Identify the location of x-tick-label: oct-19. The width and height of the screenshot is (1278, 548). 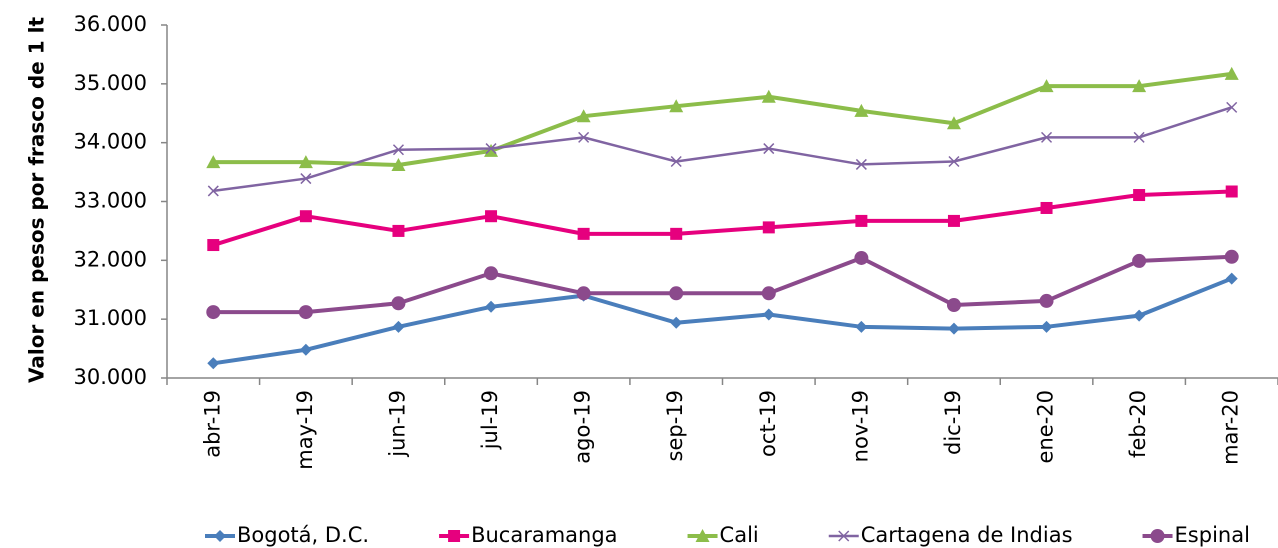
(768, 423).